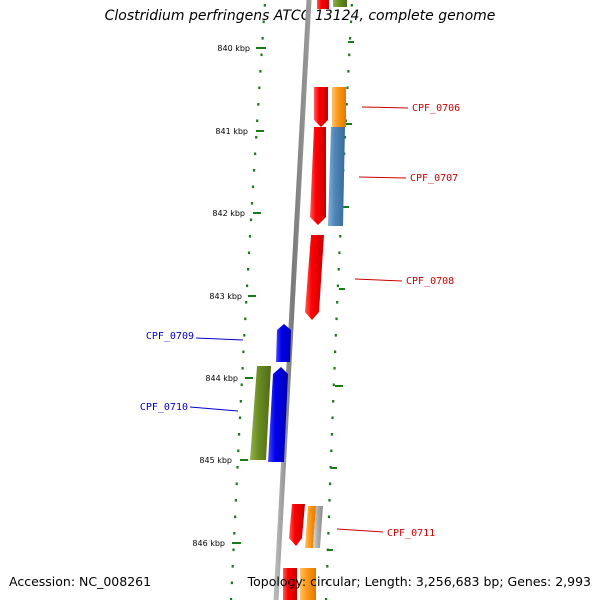 This screenshot has height=600, width=600. I want to click on gene-label-cpf-0711: CPF_0711, so click(411, 533).